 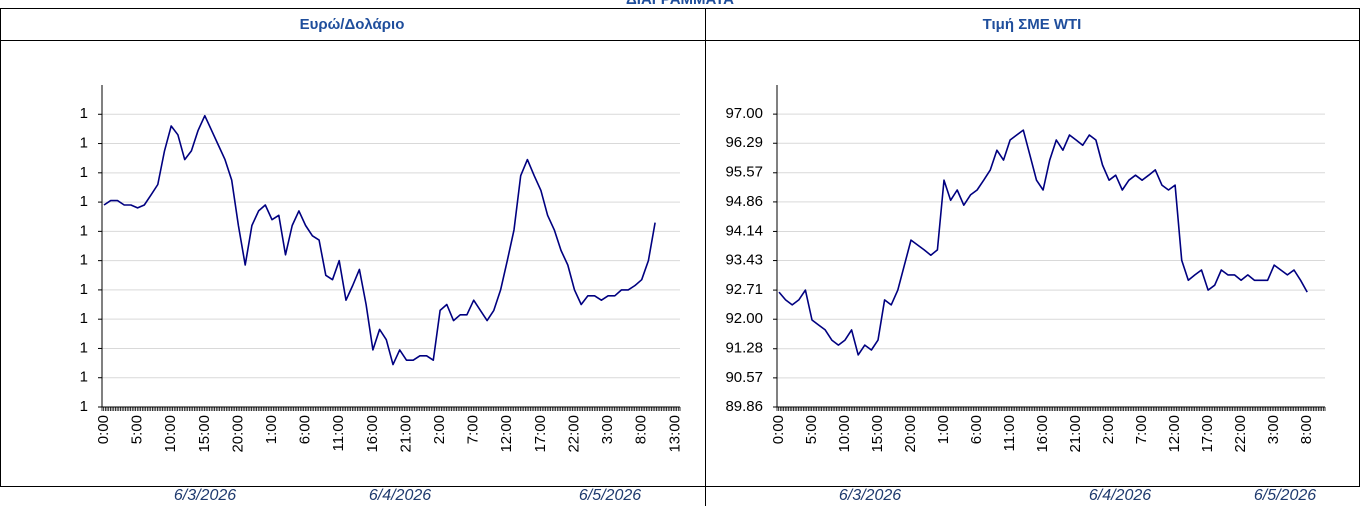 What do you see at coordinates (744, 142) in the screenshot?
I see `y-tick-label: 96.29` at bounding box center [744, 142].